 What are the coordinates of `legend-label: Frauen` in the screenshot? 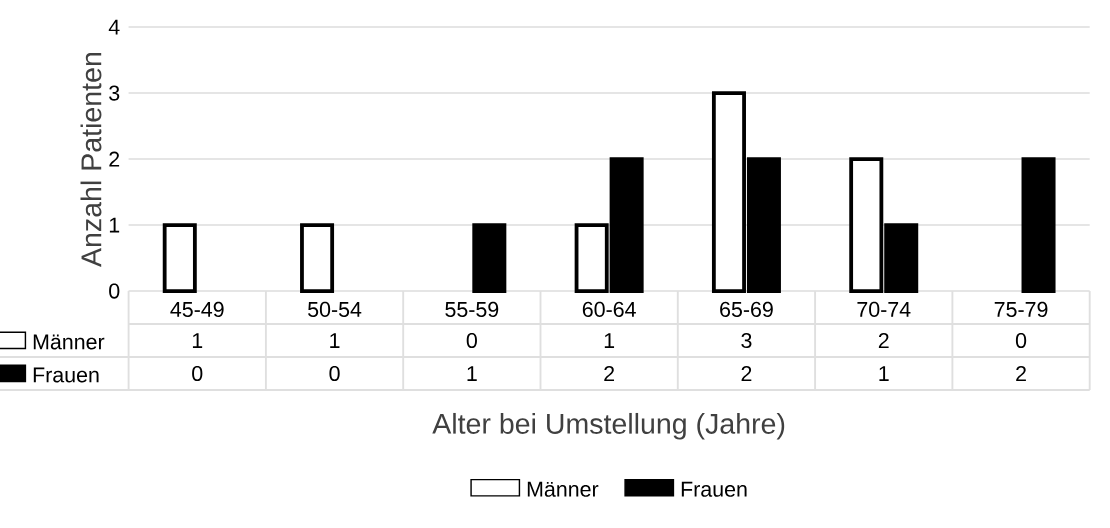 It's located at (714, 489).